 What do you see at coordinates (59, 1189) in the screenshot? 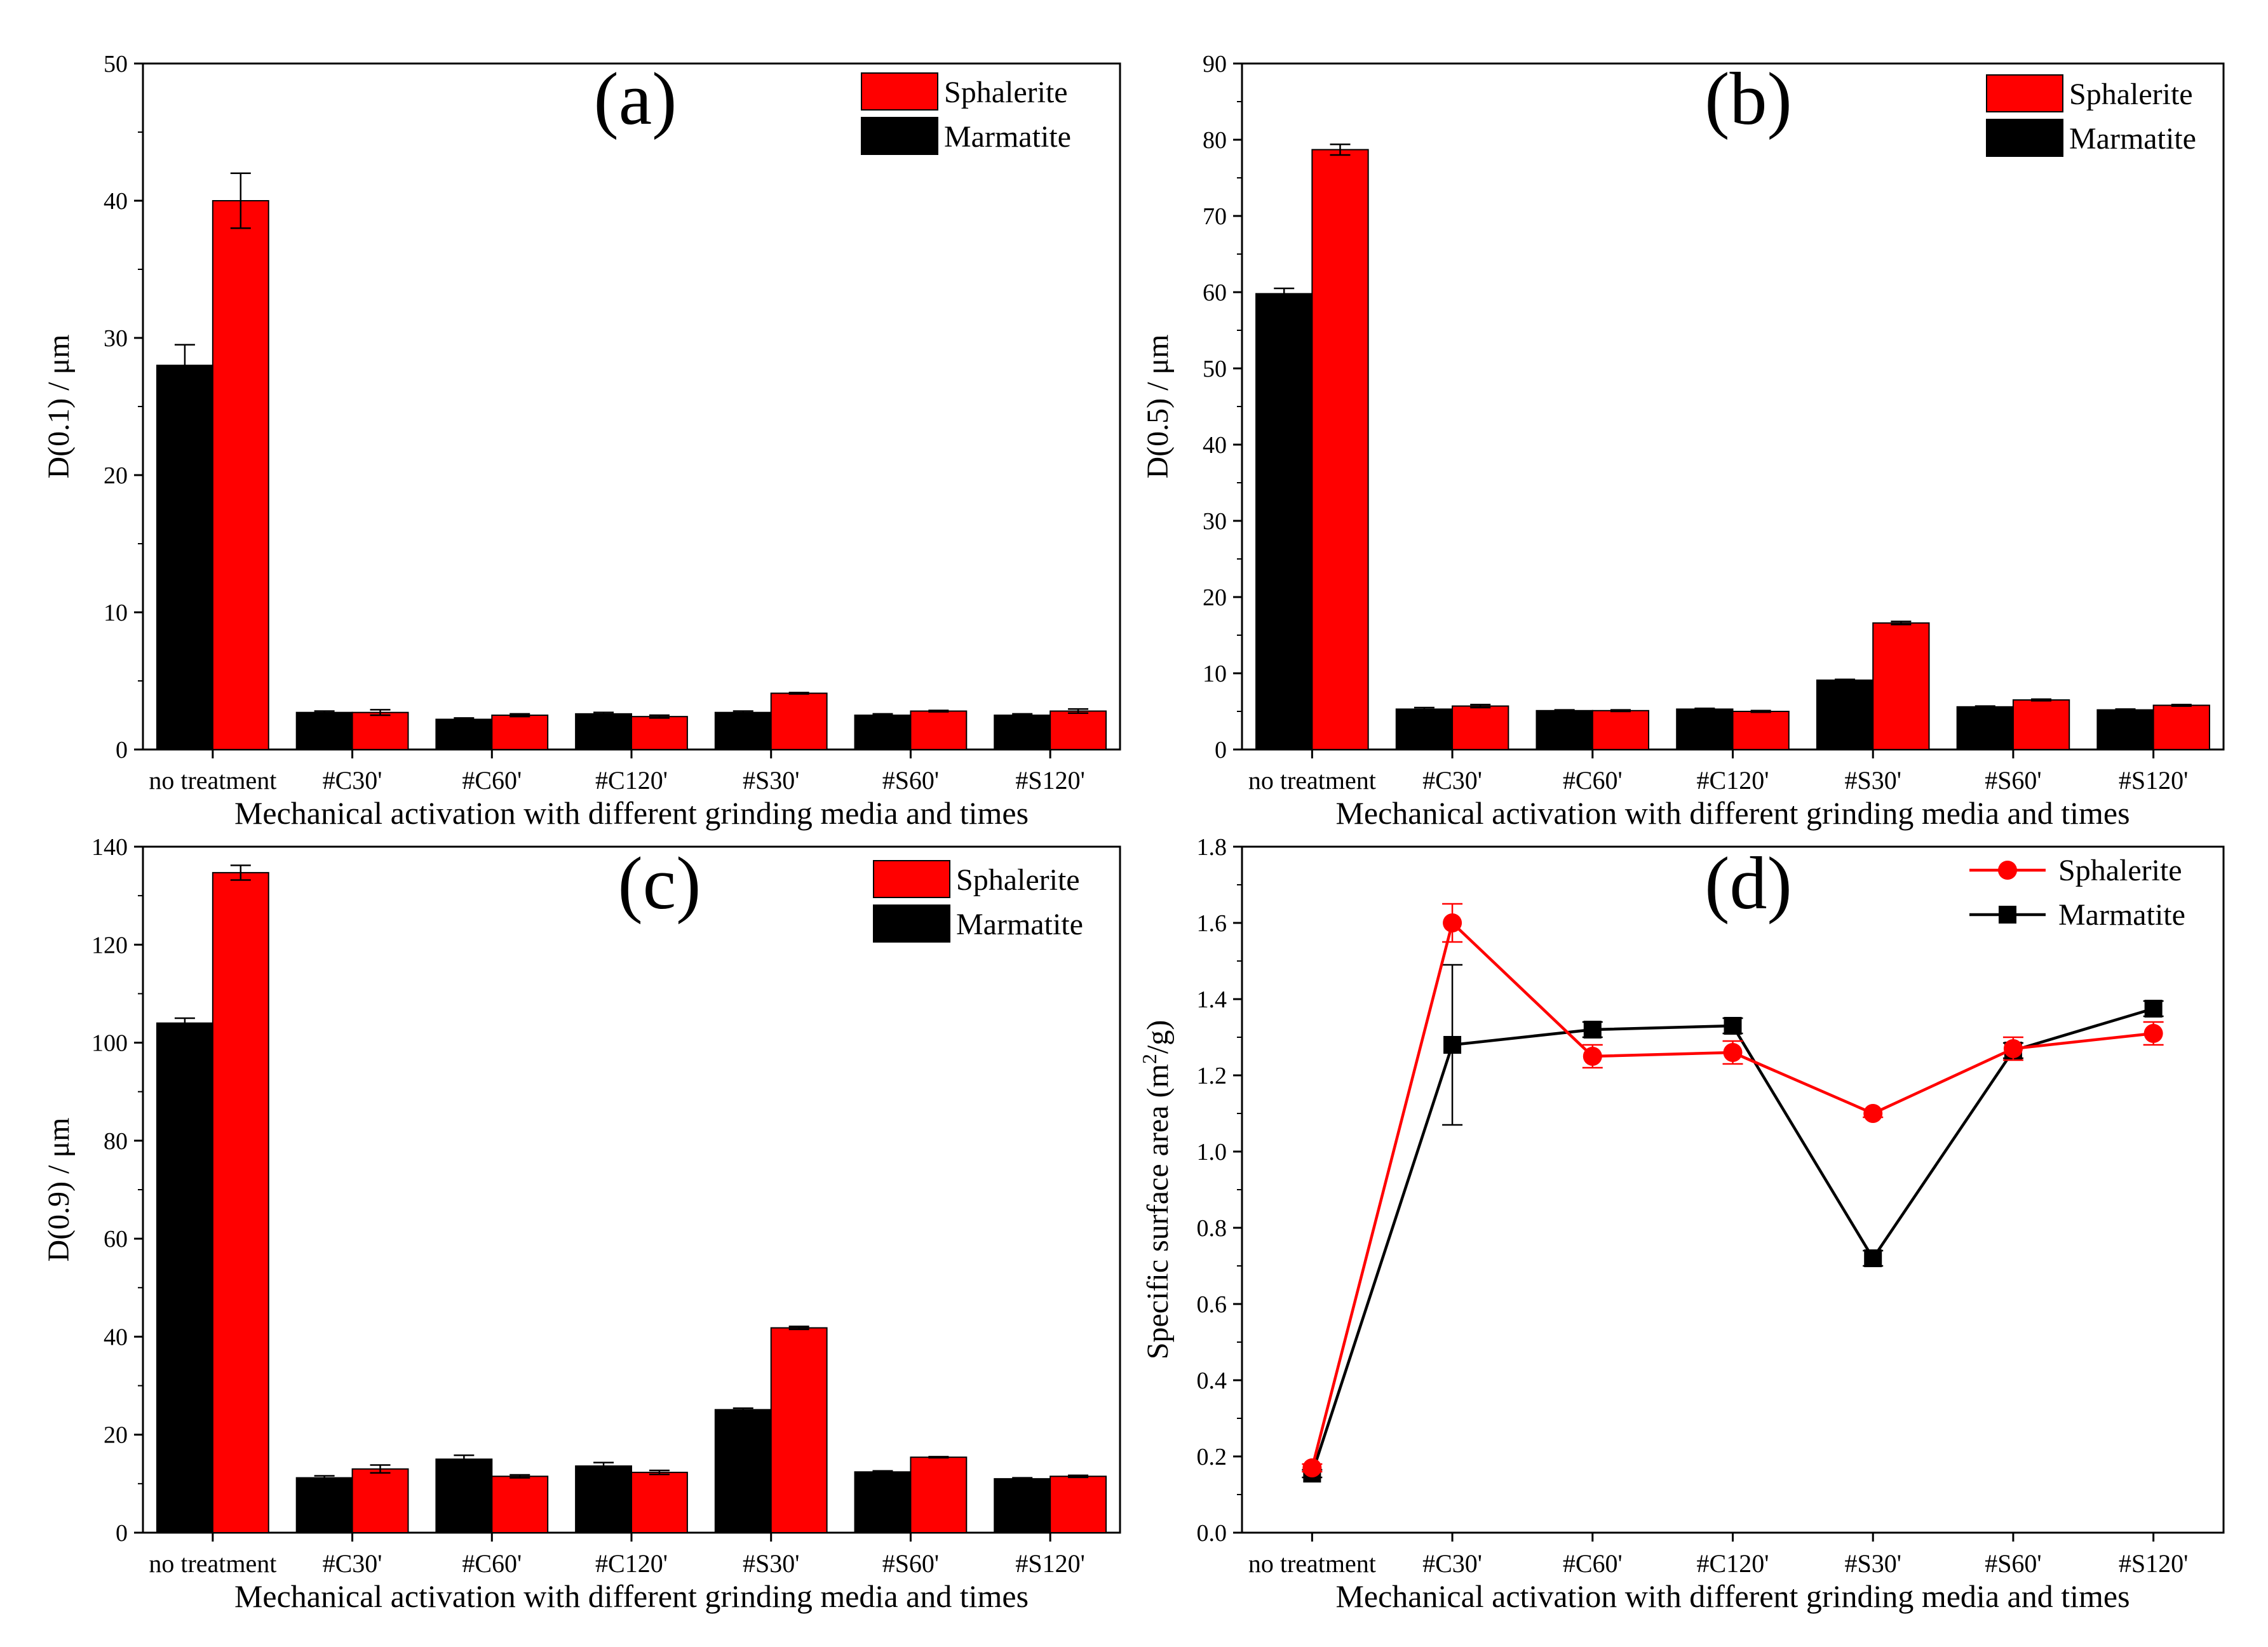
I see `y-axis-title: D(0.9) / μm` at bounding box center [59, 1189].